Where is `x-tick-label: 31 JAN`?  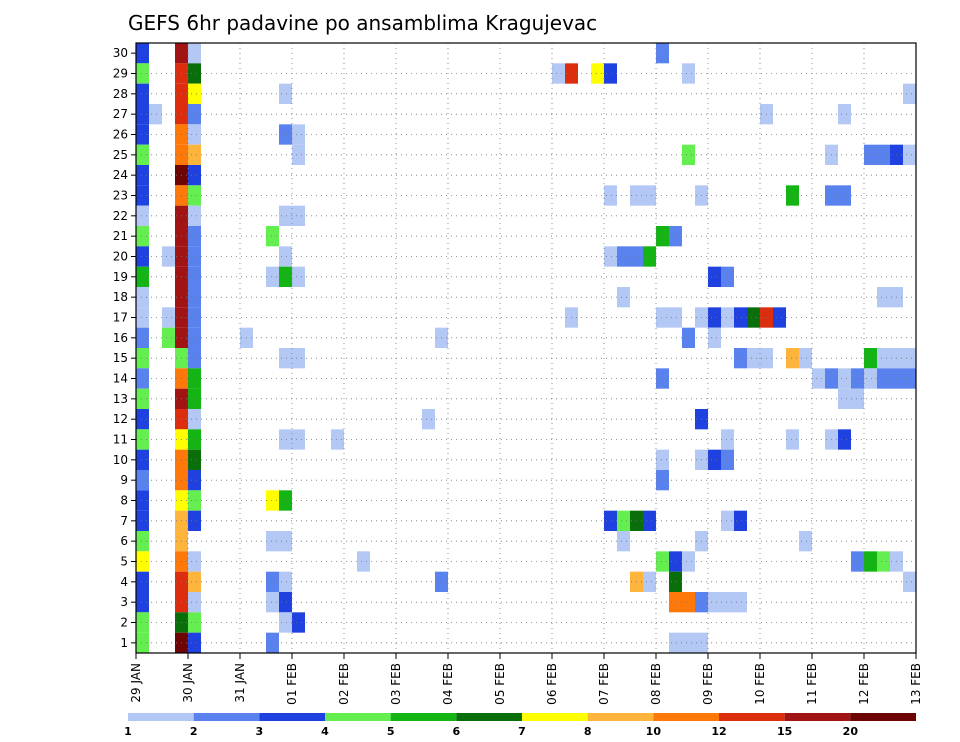 x-tick-label: 31 JAN is located at coordinates (240, 683).